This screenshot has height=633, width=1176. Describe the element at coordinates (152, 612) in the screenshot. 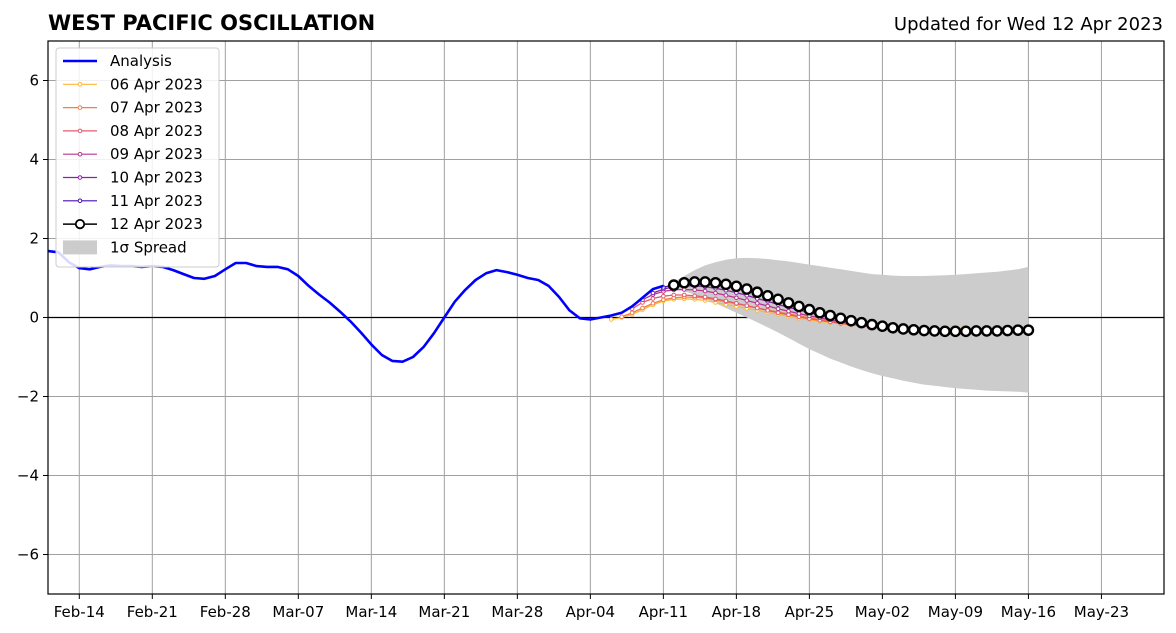

I see `x-tick-label: Feb-21` at that location.